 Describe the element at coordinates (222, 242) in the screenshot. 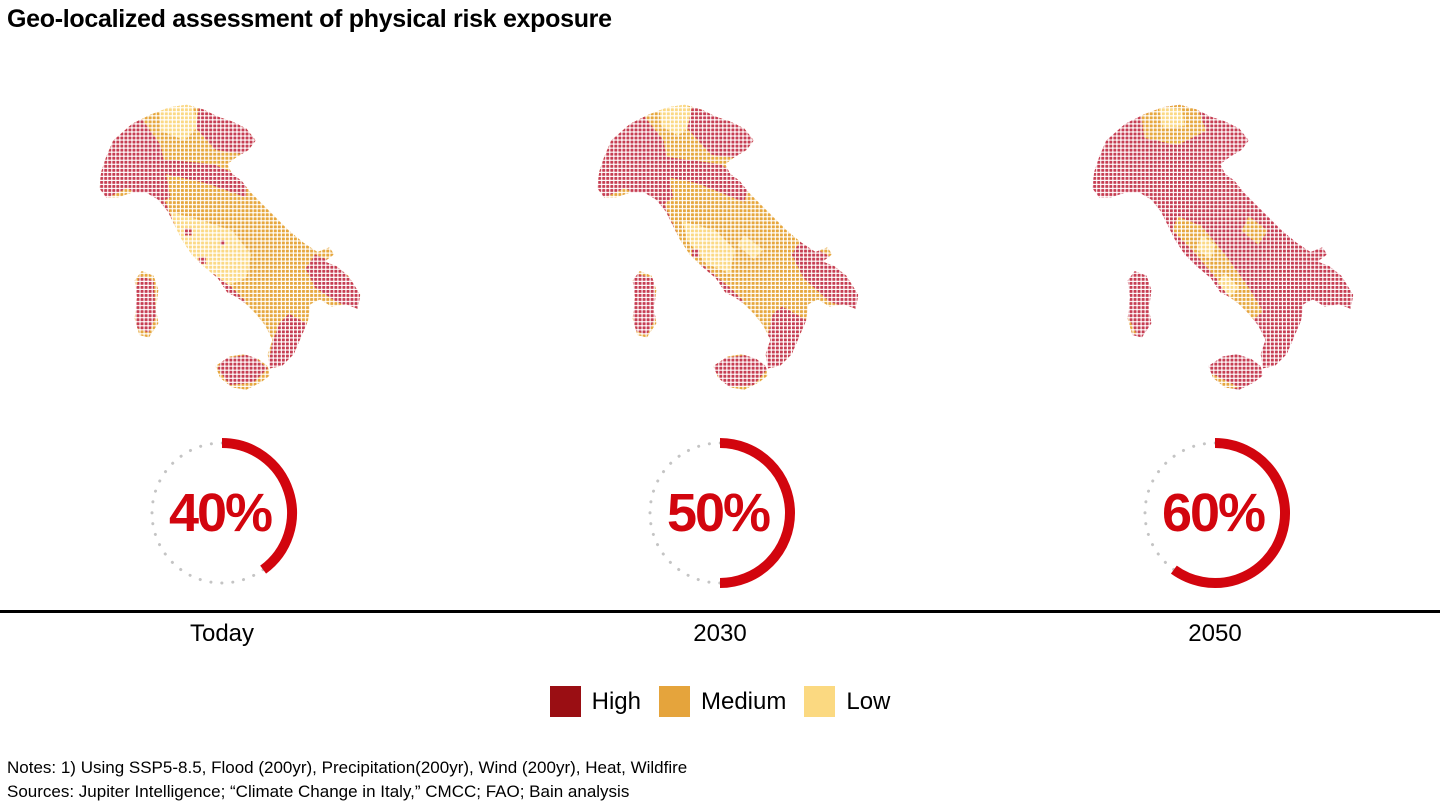

I see `italy-risk-map-today` at that location.